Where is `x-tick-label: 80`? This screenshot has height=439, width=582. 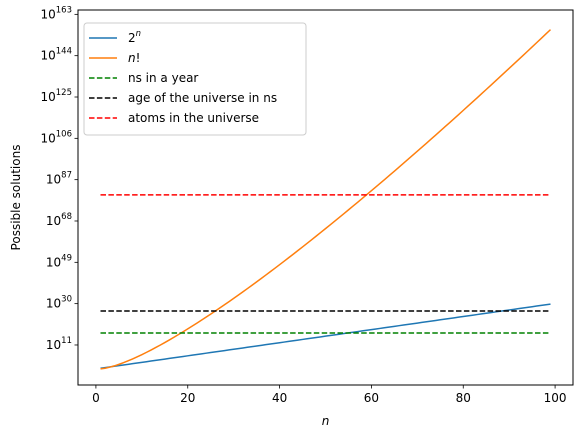 x-tick-label: 80 is located at coordinates (463, 398).